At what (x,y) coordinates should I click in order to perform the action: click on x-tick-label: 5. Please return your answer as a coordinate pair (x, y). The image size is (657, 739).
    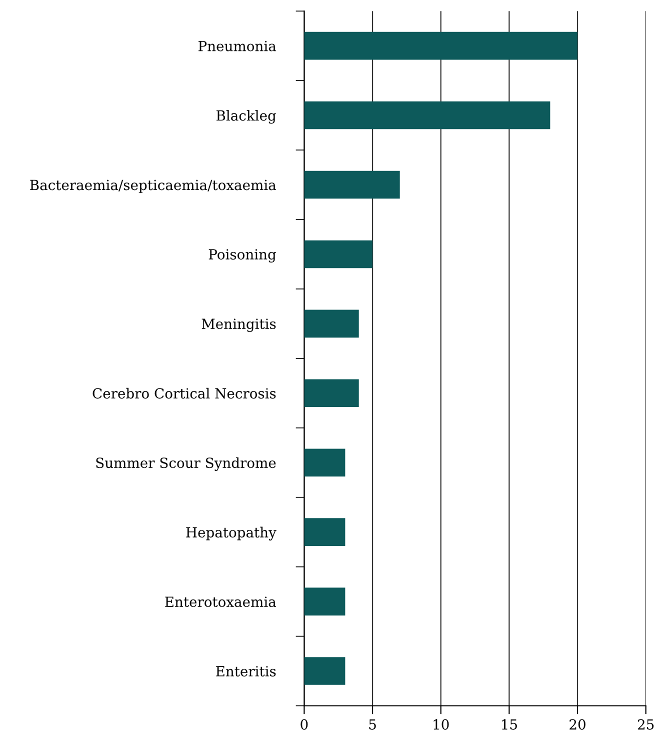
    Looking at the image, I should click on (372, 724).